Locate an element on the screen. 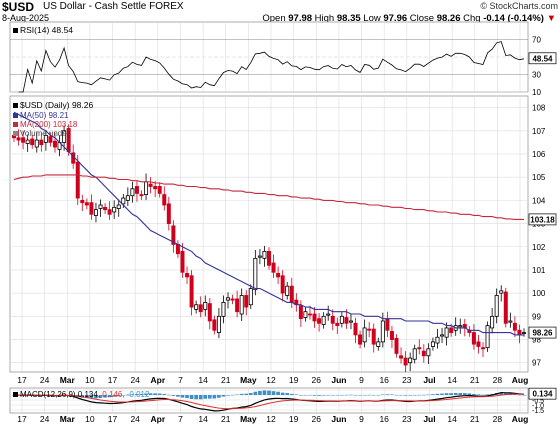 Image resolution: width=560 pixels, height=424 pixels. symbol: $USD is located at coordinates (18, 7).